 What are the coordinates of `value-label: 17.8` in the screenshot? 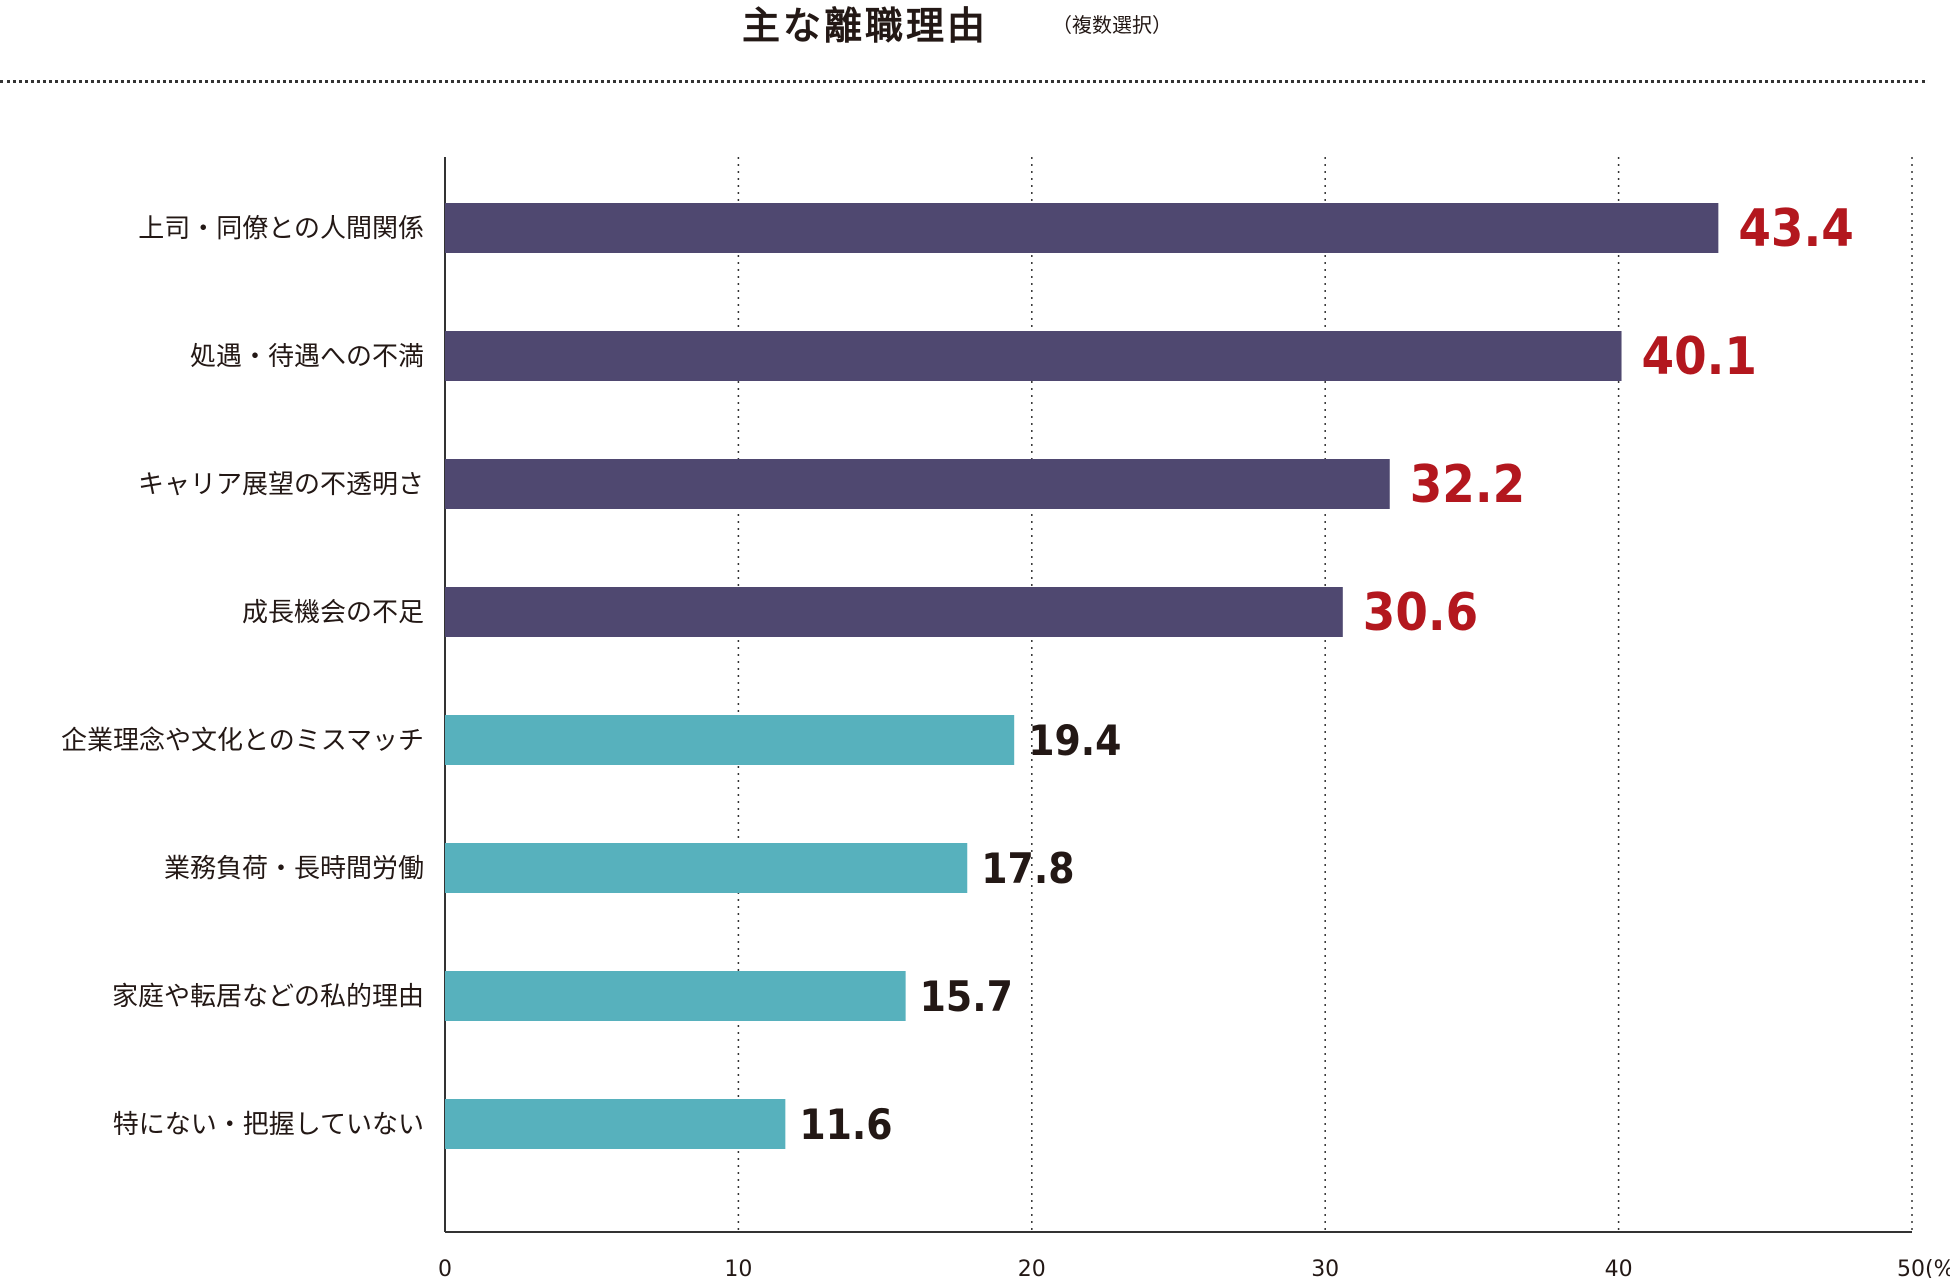 It's located at (1027, 868).